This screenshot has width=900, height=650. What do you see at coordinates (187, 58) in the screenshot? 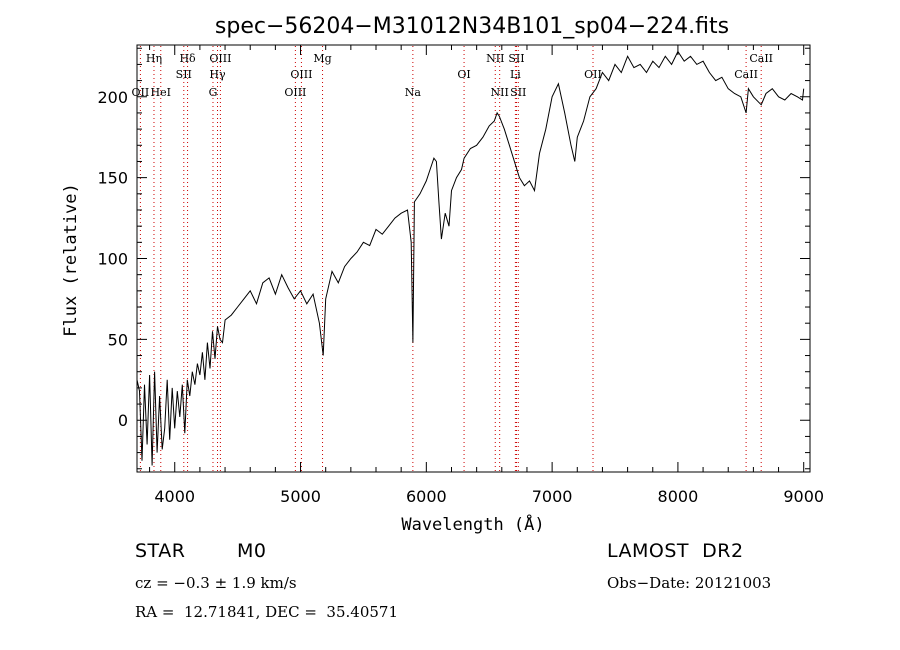
I see `line-marker-label: Hδ` at bounding box center [187, 58].